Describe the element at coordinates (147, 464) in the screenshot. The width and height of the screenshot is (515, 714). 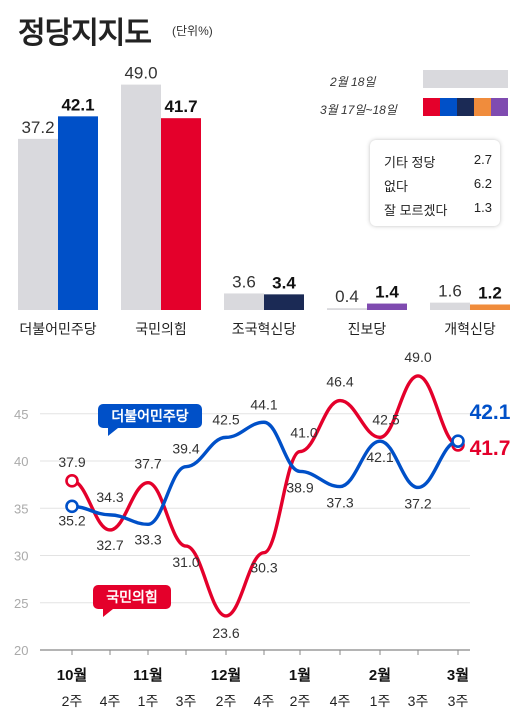
I see `data-label: 37.7` at that location.